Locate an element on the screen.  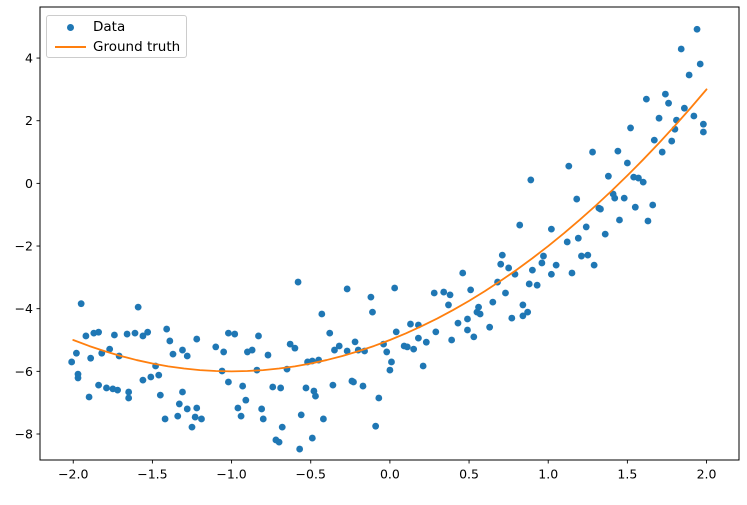
data-point-marker-icon is located at coordinates (70, 28).